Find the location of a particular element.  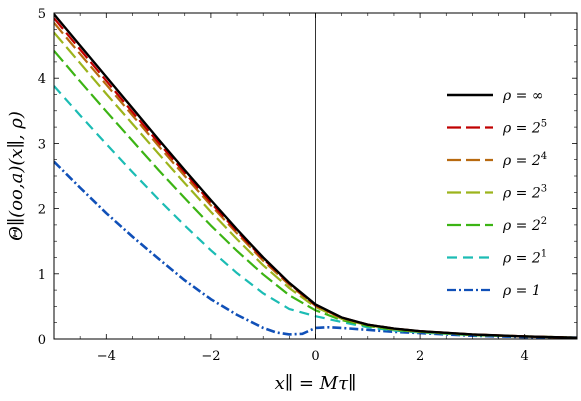

legend-label: ρ = 25 is located at coordinates (524, 128).